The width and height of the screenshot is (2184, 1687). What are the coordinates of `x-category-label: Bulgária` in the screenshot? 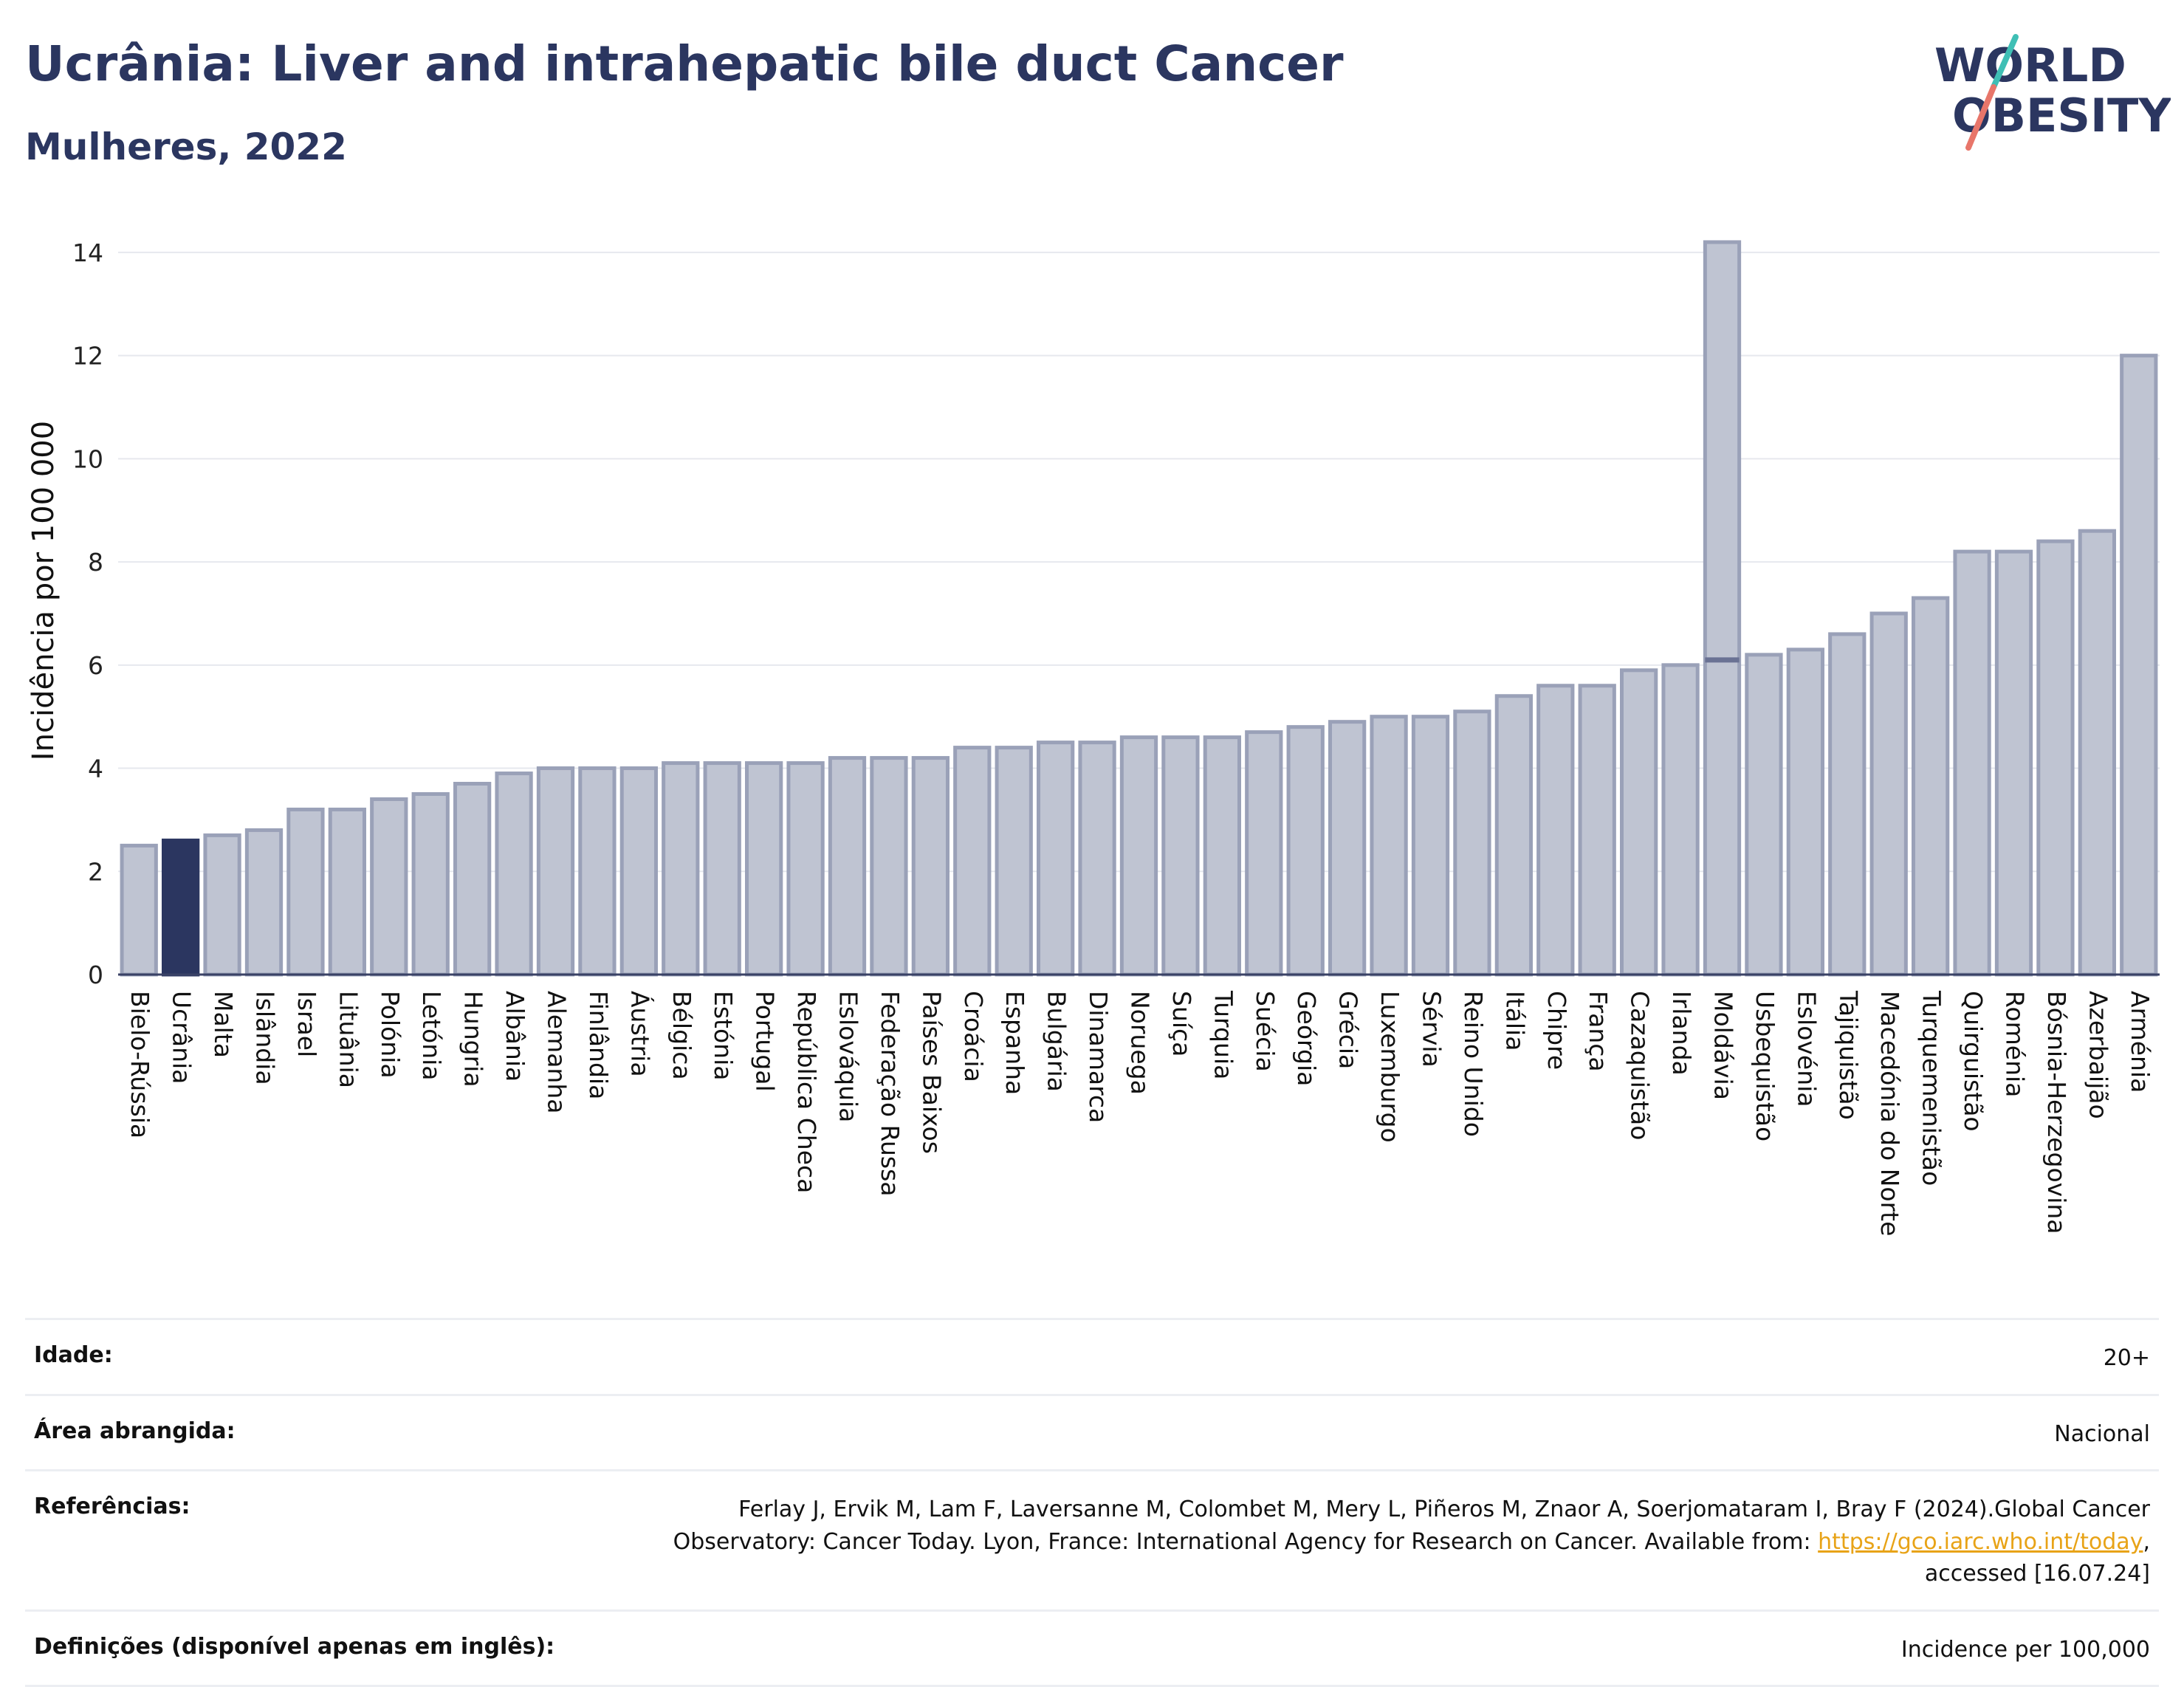 It's located at (1057, 1042).